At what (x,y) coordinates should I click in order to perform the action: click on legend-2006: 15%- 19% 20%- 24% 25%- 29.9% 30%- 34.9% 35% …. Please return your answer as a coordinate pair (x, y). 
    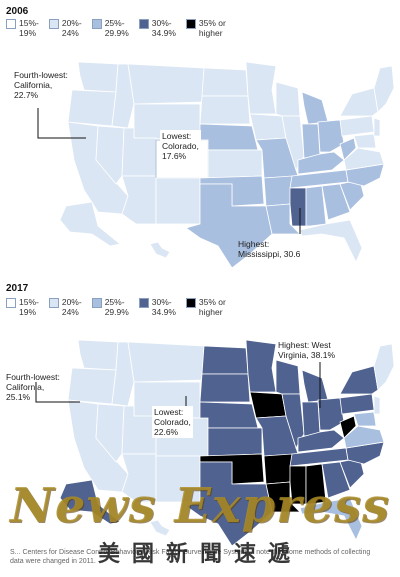
    Looking at the image, I should click on (116, 28).